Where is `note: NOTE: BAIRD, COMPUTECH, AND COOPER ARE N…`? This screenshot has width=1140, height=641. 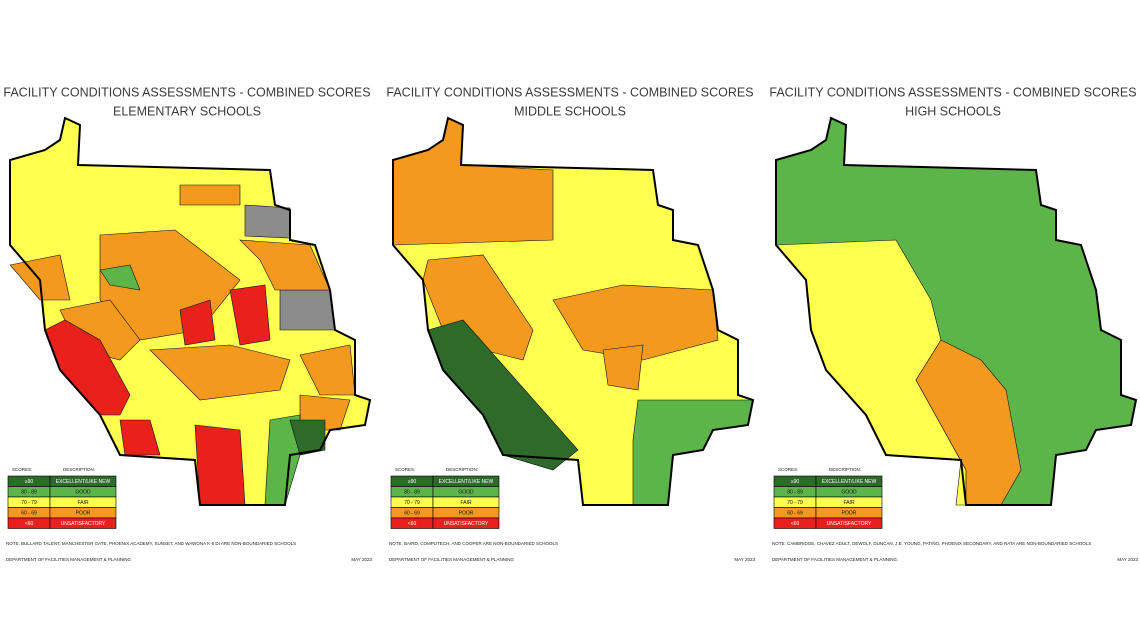 note: NOTE: BAIRD, COMPUTECH, AND COOPER ARE N… is located at coordinates (473, 543).